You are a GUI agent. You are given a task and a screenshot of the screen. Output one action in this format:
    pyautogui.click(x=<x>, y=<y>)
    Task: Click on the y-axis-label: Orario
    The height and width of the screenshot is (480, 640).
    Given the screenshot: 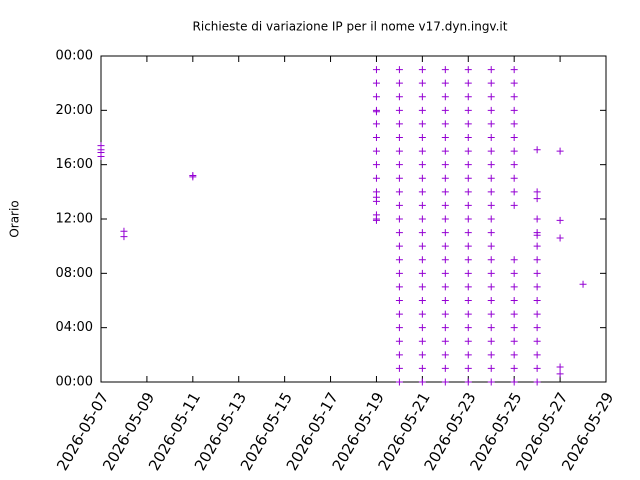 What is the action you would take?
    pyautogui.click(x=15, y=218)
    